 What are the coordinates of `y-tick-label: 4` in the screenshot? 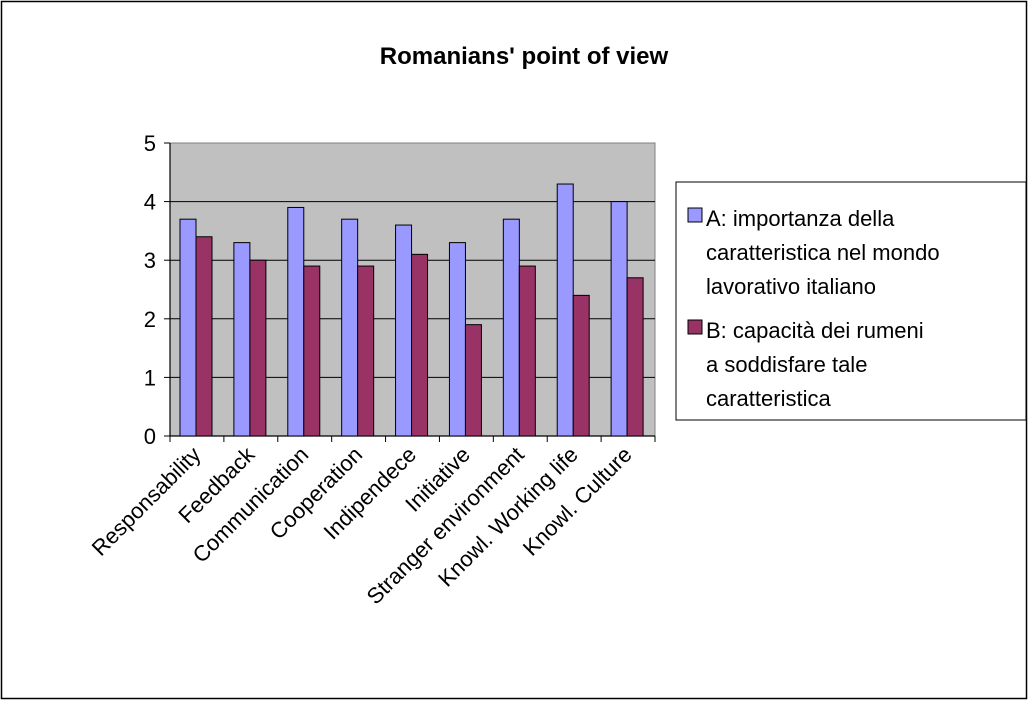 It's located at (150, 202).